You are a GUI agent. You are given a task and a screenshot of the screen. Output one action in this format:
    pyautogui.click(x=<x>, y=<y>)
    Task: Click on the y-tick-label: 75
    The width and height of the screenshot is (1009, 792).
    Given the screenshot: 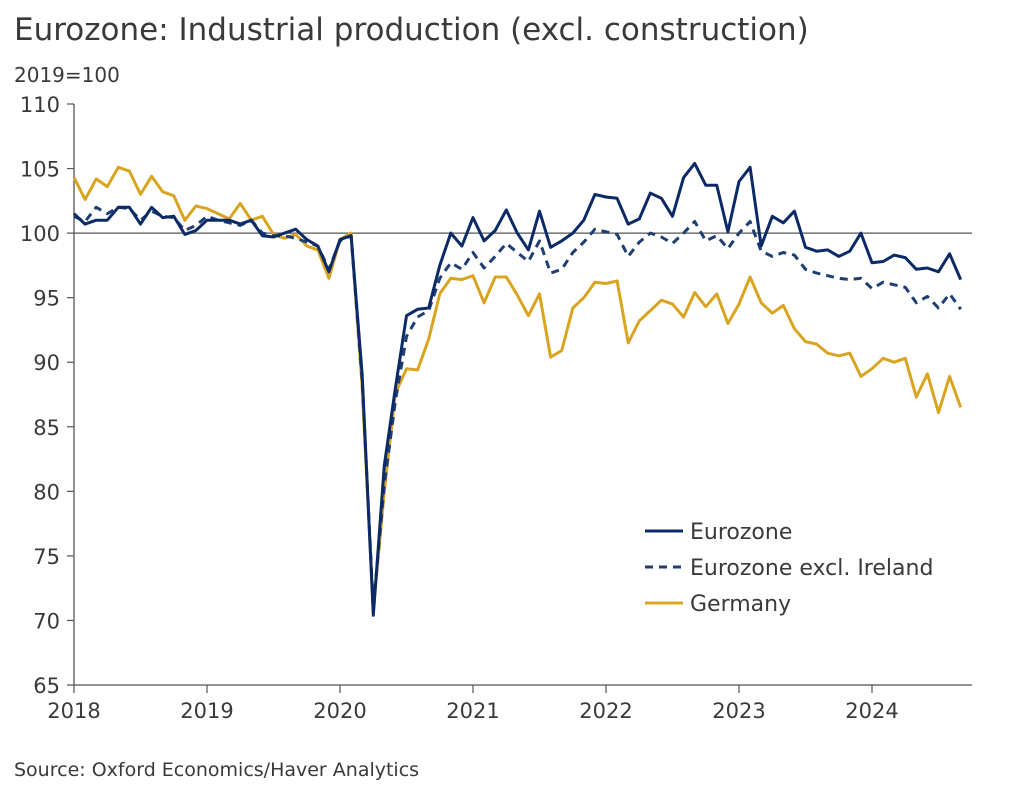 What is the action you would take?
    pyautogui.click(x=46, y=557)
    